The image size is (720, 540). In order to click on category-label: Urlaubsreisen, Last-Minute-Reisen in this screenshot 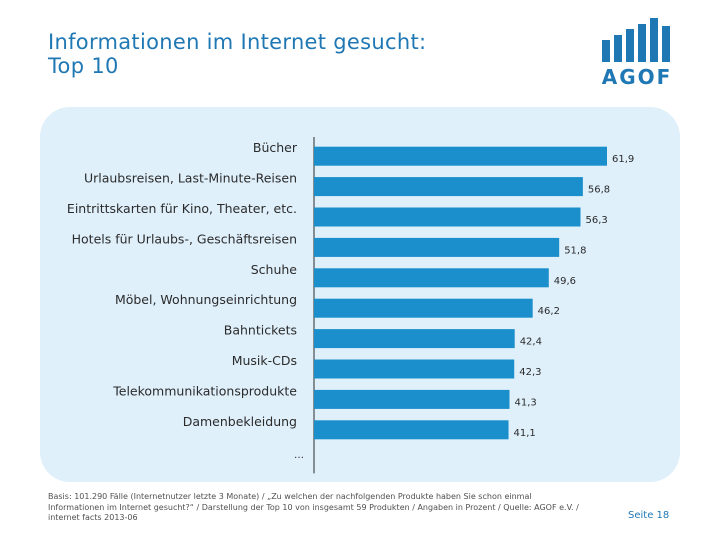, I will do `click(190, 178)`.